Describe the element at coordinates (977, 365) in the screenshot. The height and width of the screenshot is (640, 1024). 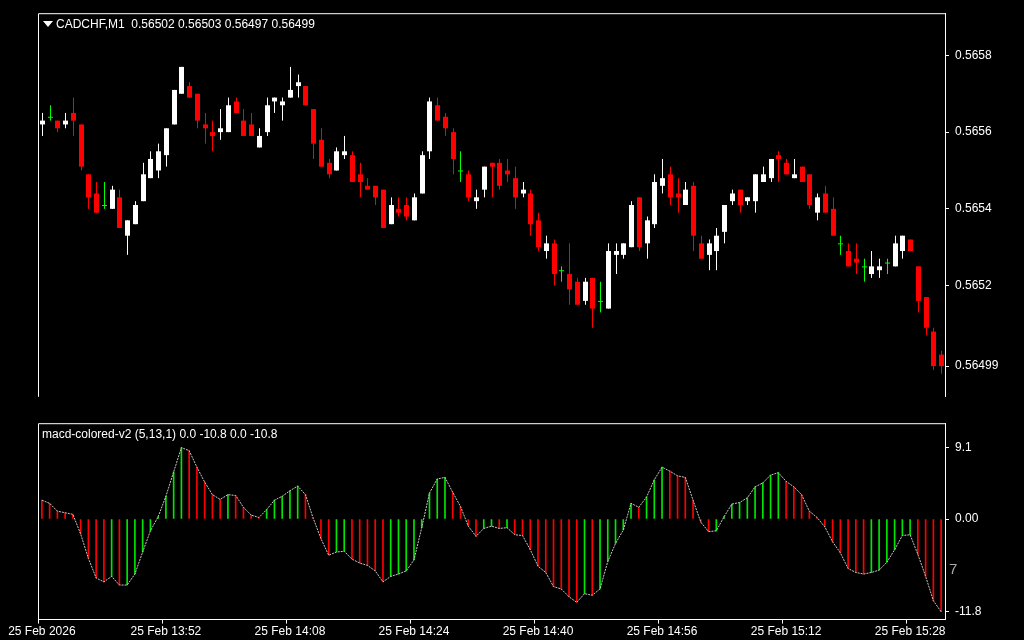
I see `y-tick-label: 0.56499` at that location.